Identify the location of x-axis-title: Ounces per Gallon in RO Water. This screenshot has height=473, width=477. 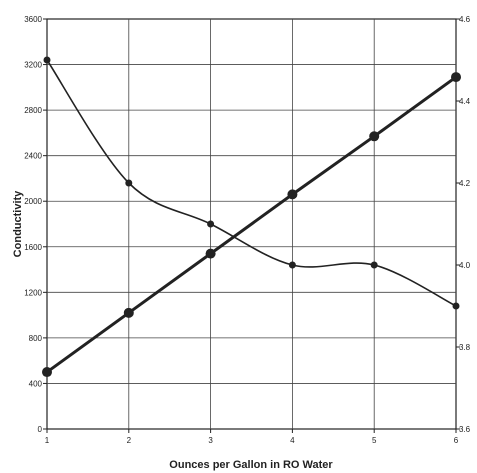
(251, 465).